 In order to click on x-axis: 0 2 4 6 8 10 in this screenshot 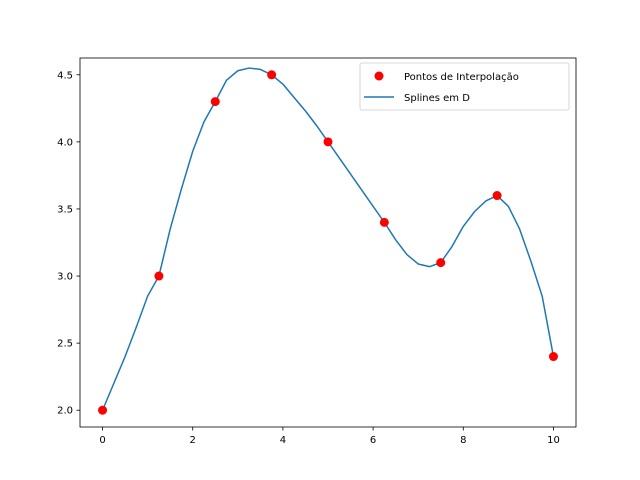, I will do `click(329, 436)`.